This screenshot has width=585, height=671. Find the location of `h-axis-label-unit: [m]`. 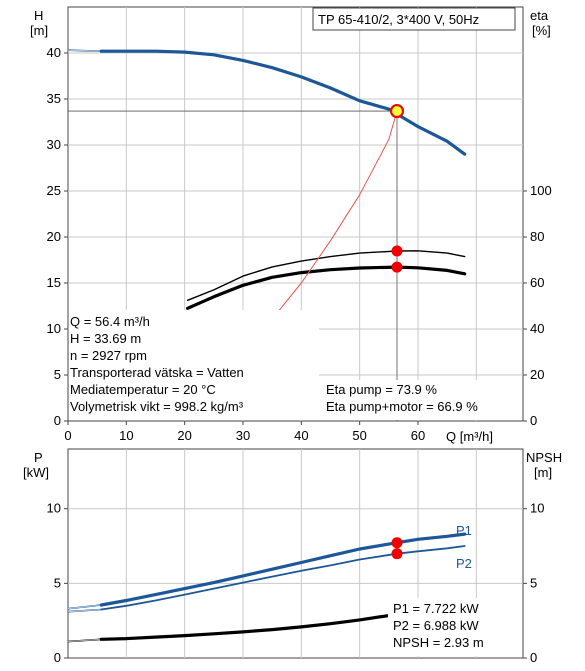

h-axis-label-unit: [m] is located at coordinates (39, 30).